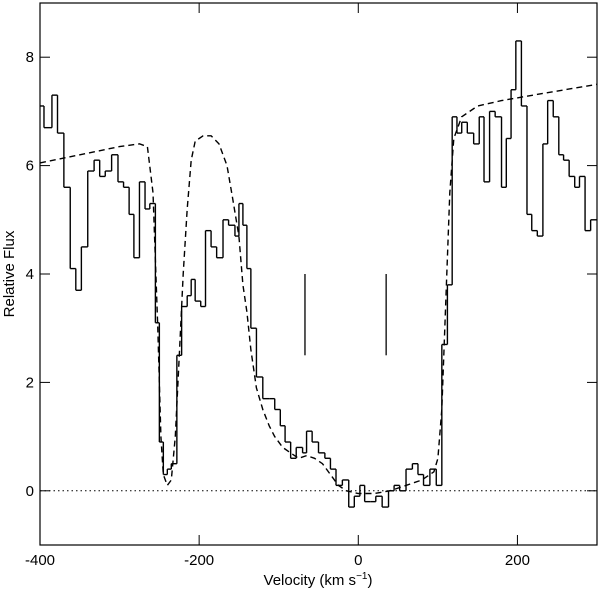  I want to click on y-axis-label: Relative Flux, so click(9, 273).